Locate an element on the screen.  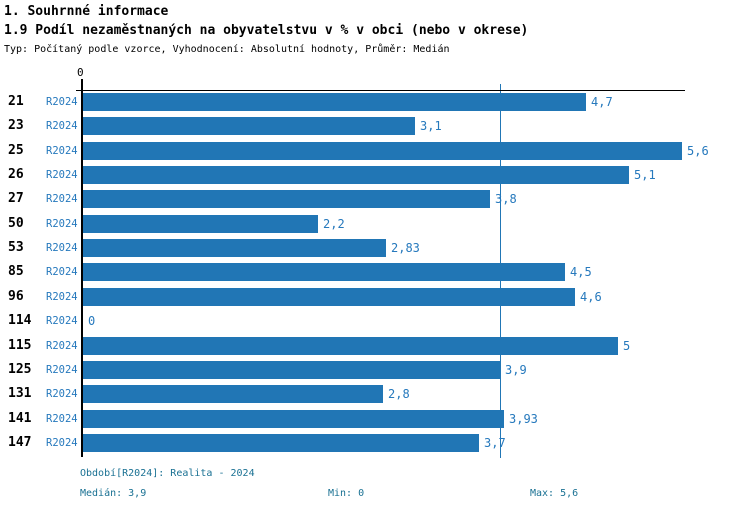
chart-row: 141 R2024 3,93 is located at coordinates (375, 419).